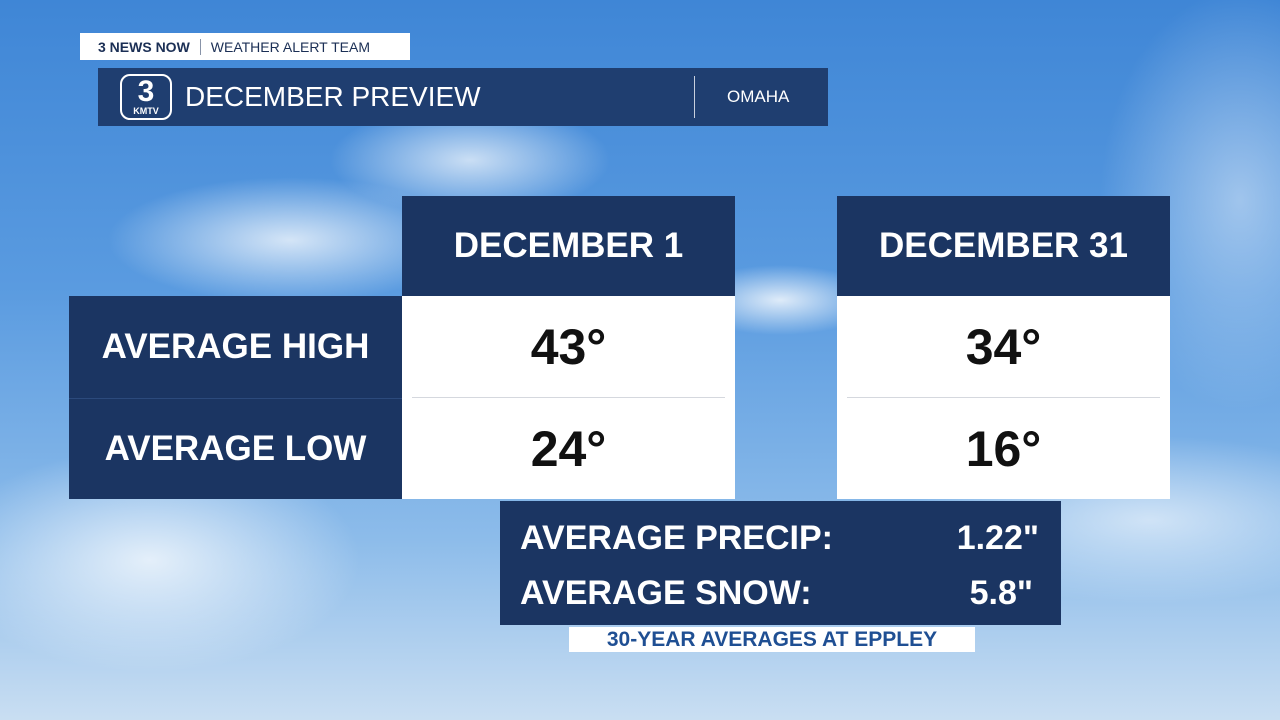 This screenshot has height=720, width=1280. I want to click on column-header: DECEMBER 31, so click(1003, 246).